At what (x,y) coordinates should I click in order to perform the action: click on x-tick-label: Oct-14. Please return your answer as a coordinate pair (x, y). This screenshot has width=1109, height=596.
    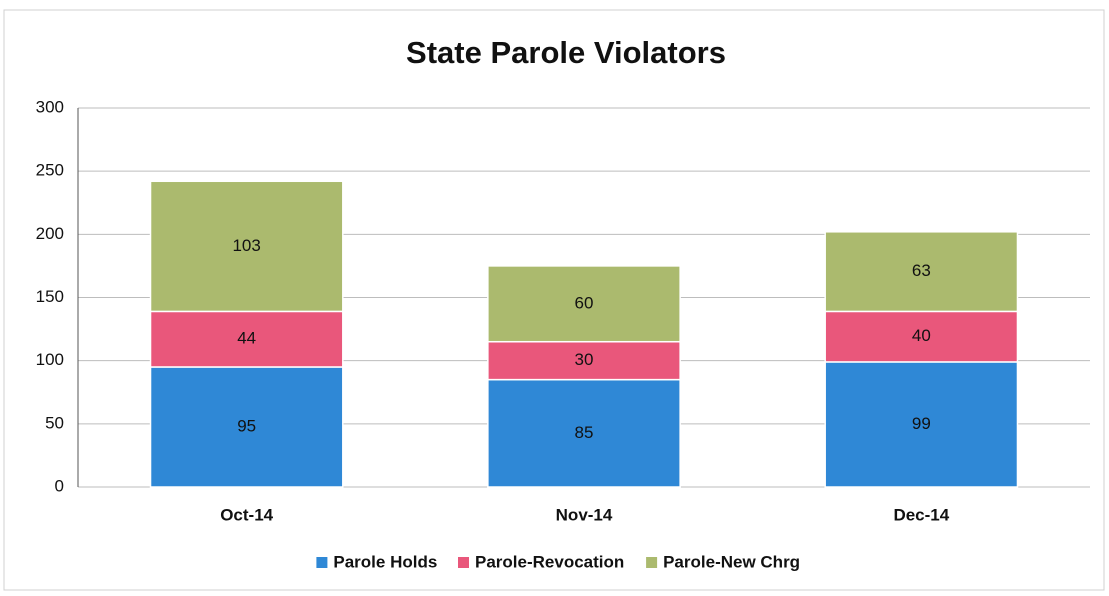
    Looking at the image, I should click on (246, 514).